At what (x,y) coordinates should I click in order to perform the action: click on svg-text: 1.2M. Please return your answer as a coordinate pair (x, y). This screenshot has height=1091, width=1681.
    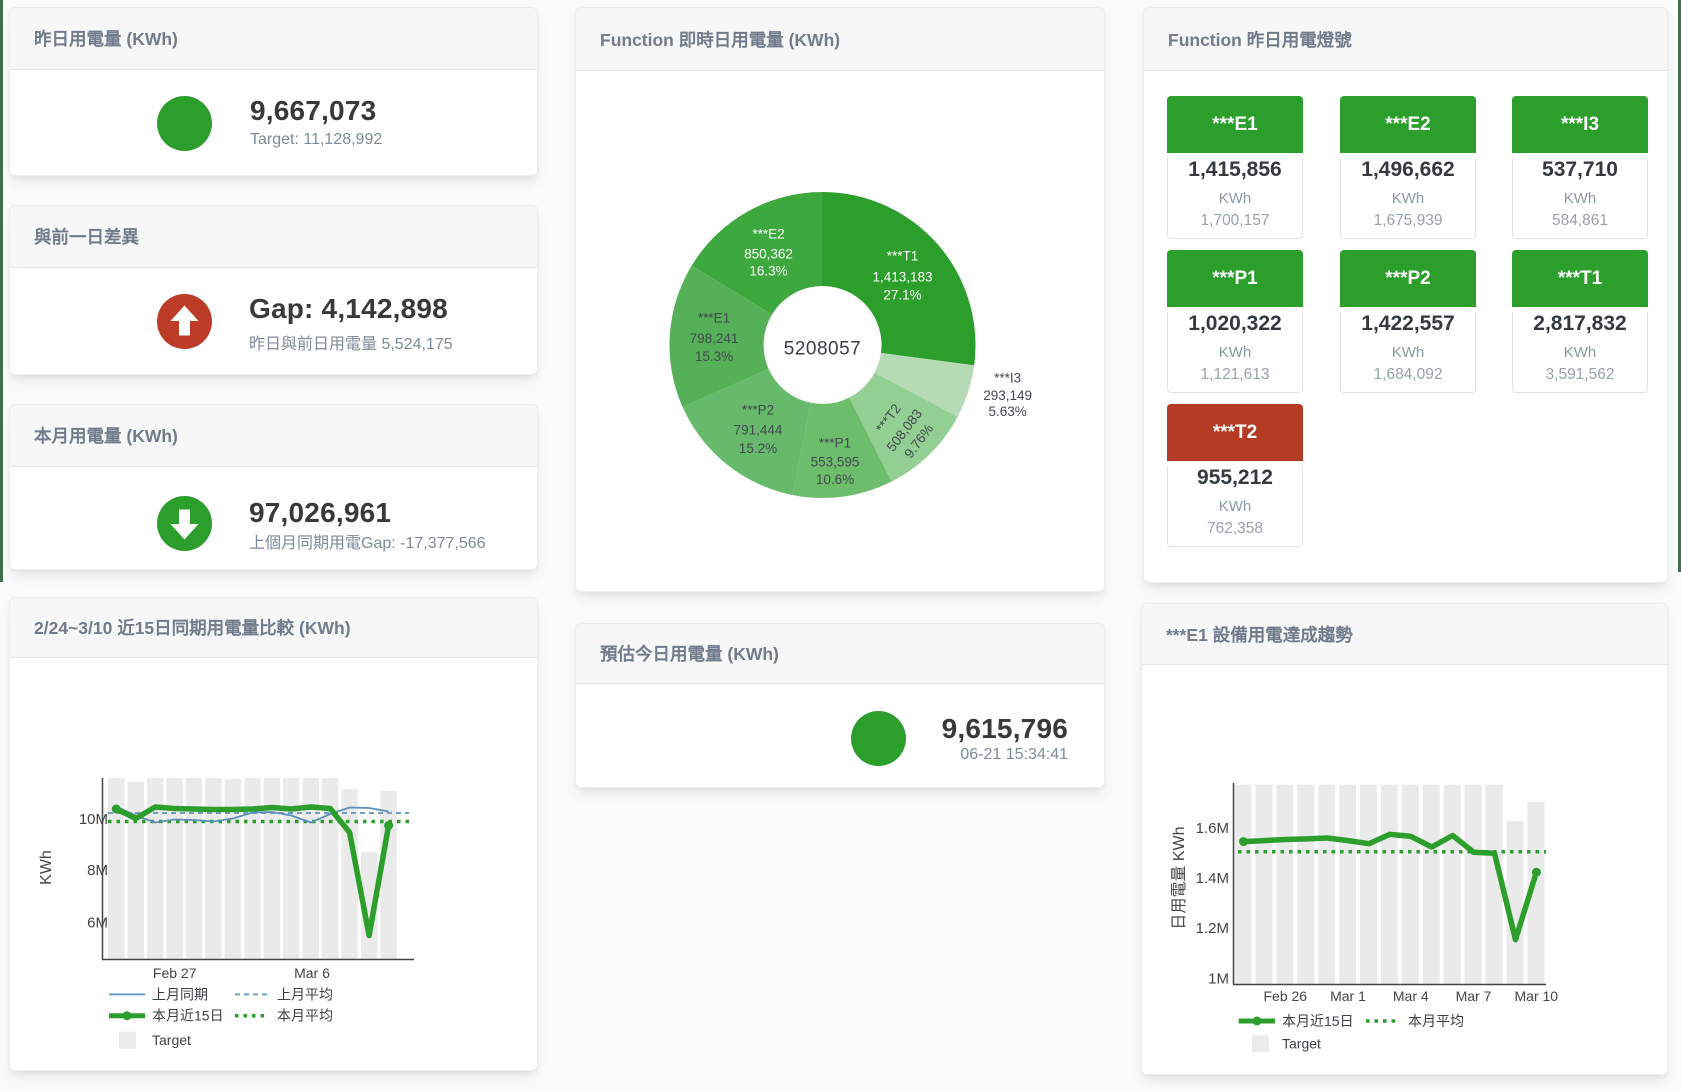
    Looking at the image, I should click on (1212, 928).